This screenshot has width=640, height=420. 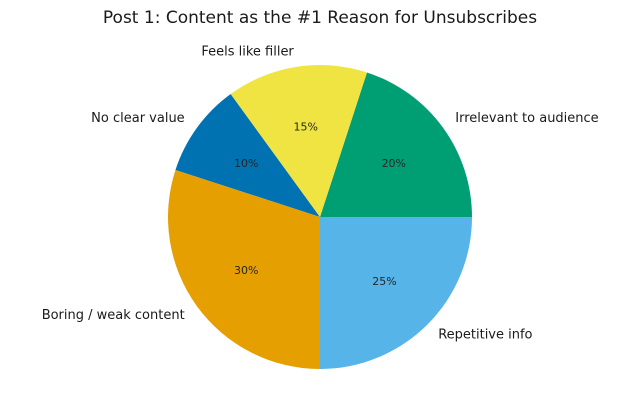 What do you see at coordinates (247, 155) in the screenshot?
I see `pie-slice-no-clear-value` at bounding box center [247, 155].